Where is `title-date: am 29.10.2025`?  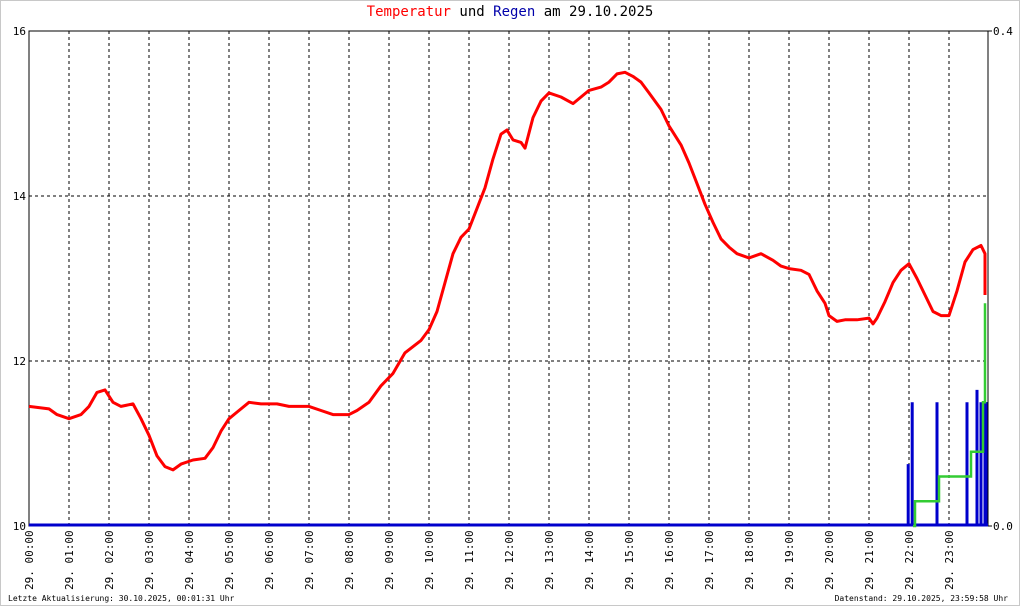 title-date: am 29.10.2025 is located at coordinates (598, 12).